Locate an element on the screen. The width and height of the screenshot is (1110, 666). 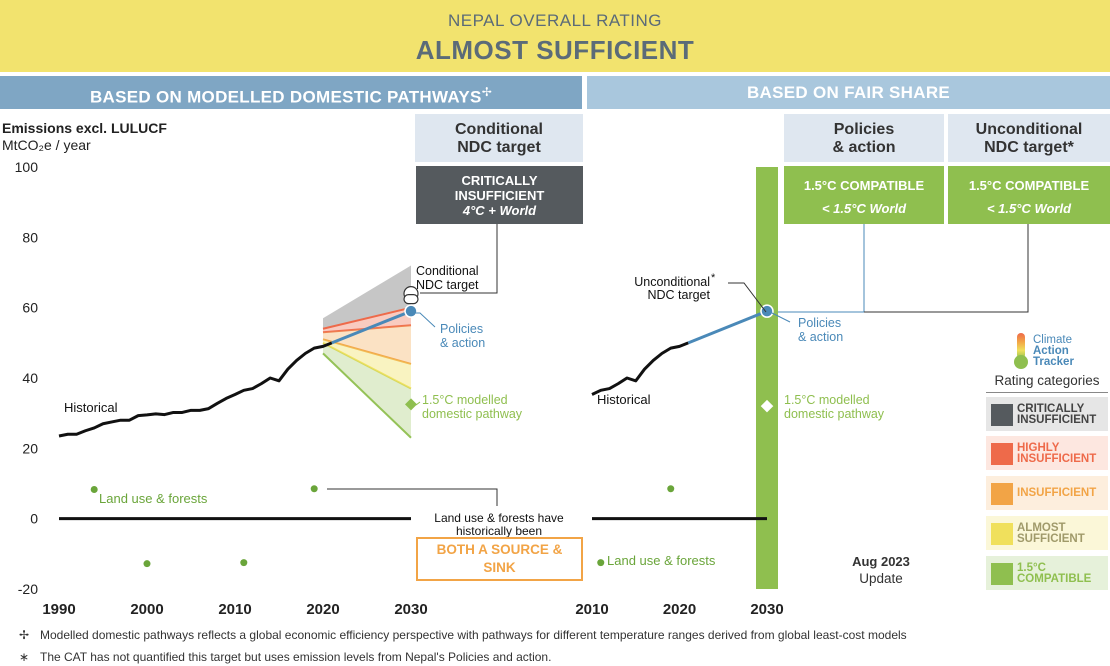
thermometer-icon is located at coordinates (1021, 351).